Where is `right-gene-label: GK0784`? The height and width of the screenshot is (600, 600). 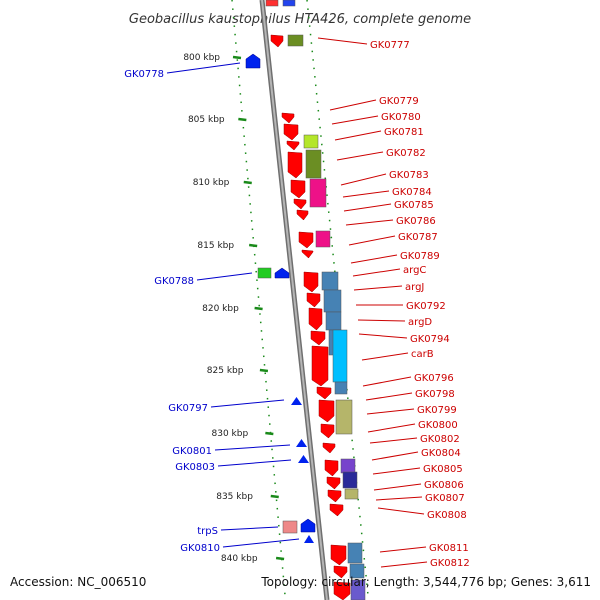
right-gene-label: GK0784 is located at coordinates (412, 192).